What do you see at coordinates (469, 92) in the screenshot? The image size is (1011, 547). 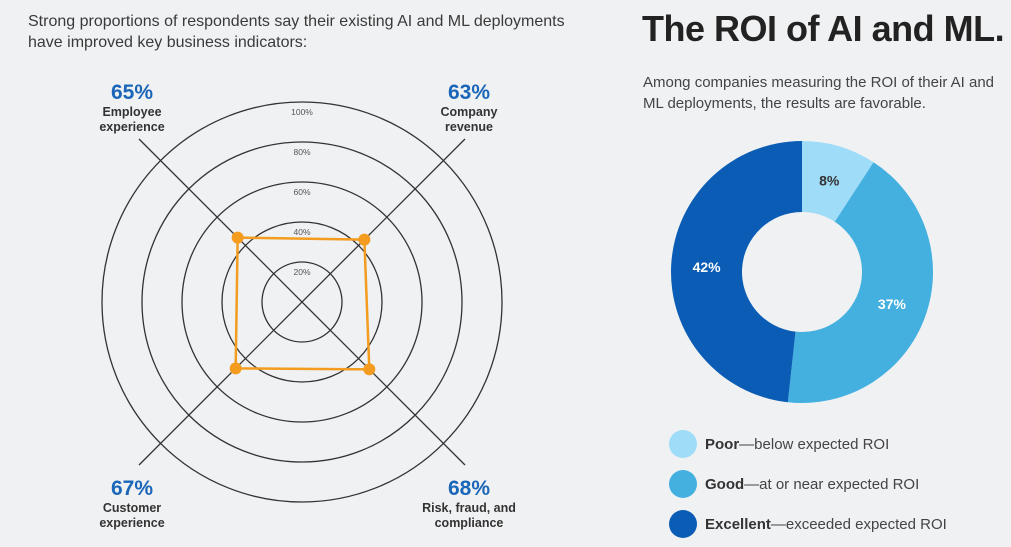 I see `value-label: 63%` at bounding box center [469, 92].